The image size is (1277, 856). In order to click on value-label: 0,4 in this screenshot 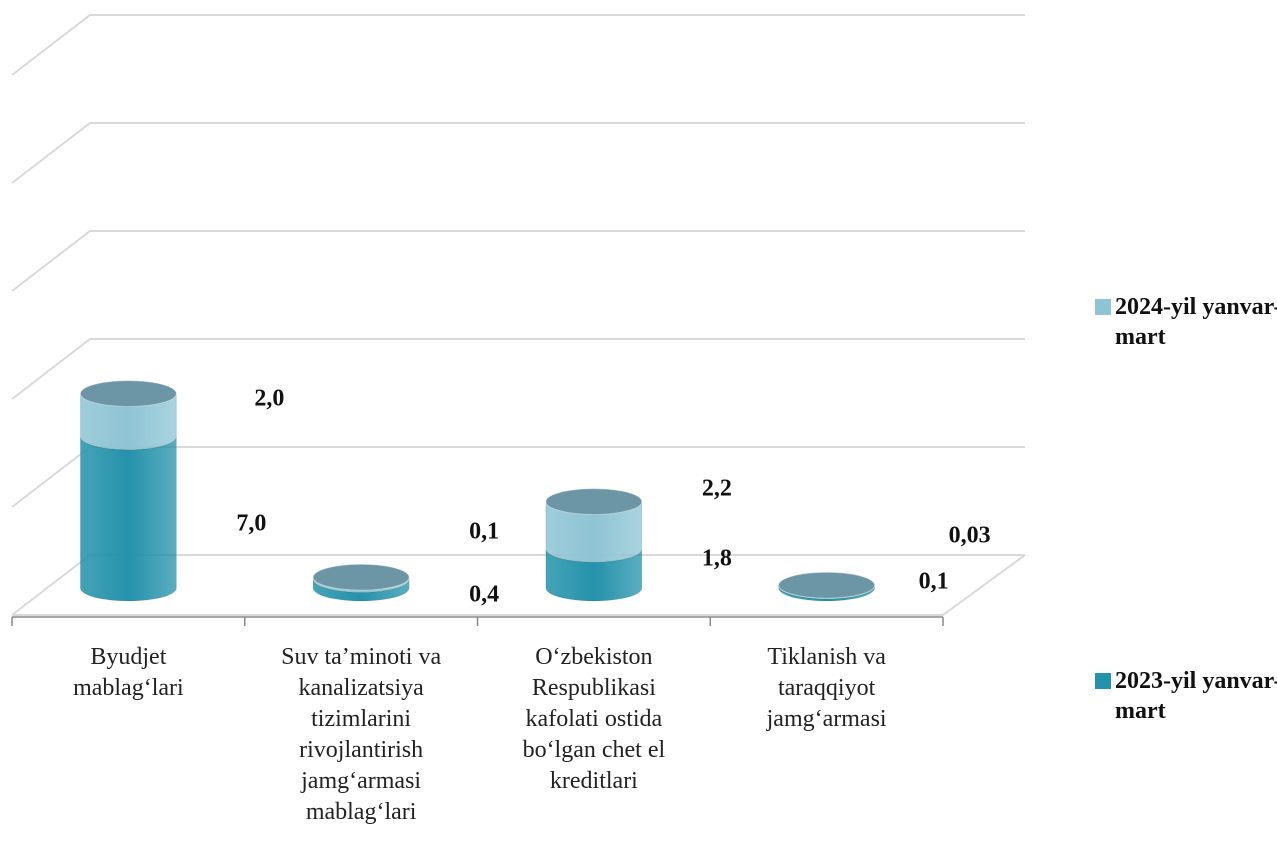, I will do `click(484, 595)`.